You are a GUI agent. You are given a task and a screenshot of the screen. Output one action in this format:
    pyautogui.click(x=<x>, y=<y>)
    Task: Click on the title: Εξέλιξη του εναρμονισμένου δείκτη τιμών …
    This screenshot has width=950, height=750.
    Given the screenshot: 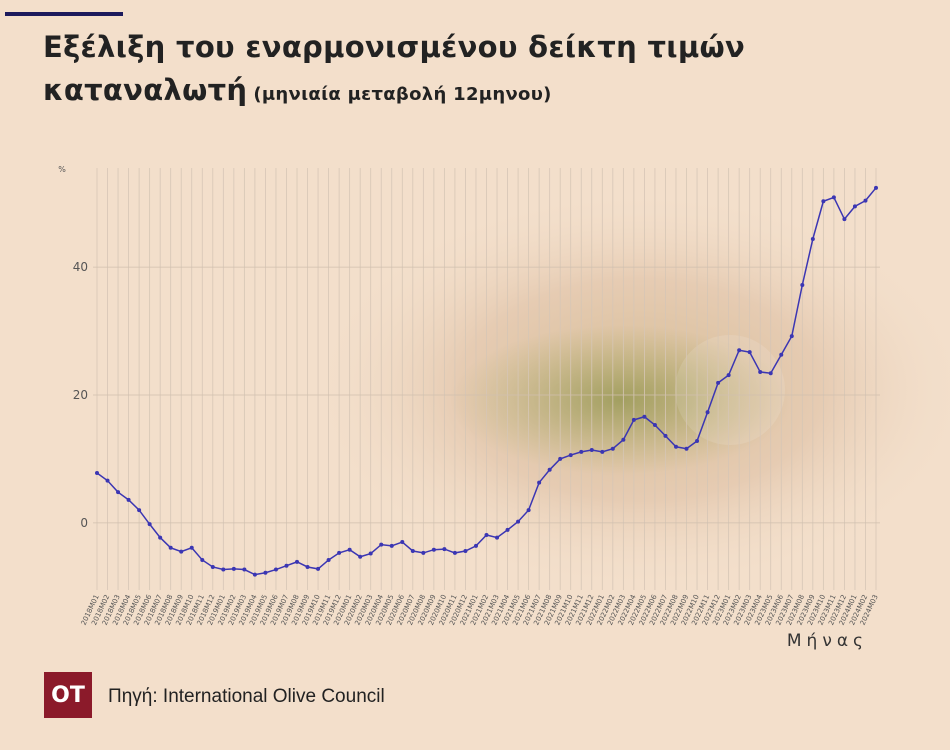 What is the action you would take?
    pyautogui.click(x=403, y=71)
    